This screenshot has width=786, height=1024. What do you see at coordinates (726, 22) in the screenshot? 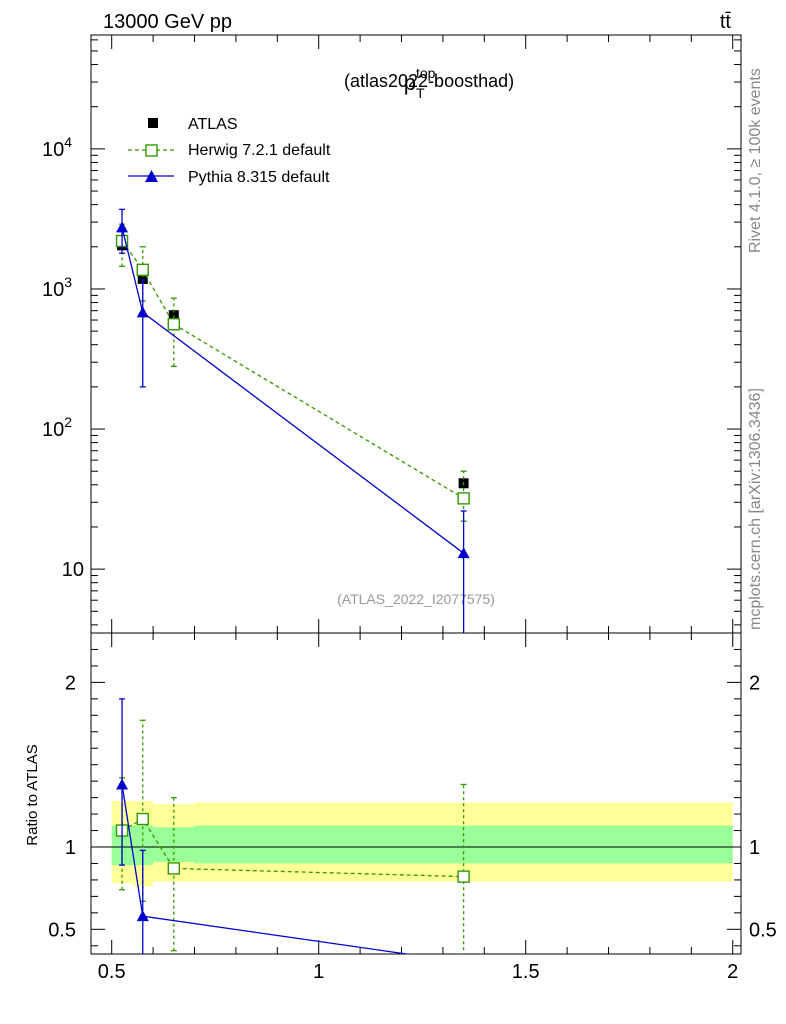
I see `process-label: tt̄` at bounding box center [726, 22].